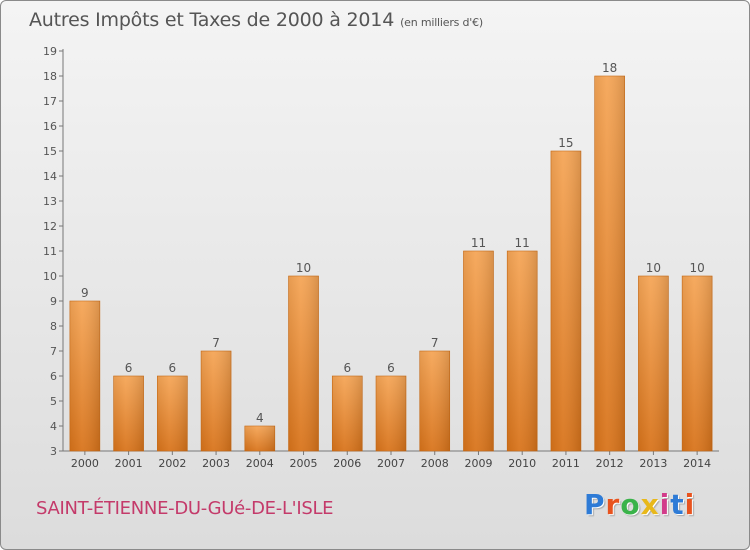 This screenshot has height=550, width=750. I want to click on x-tick-label-2011: 2011, so click(566, 463).